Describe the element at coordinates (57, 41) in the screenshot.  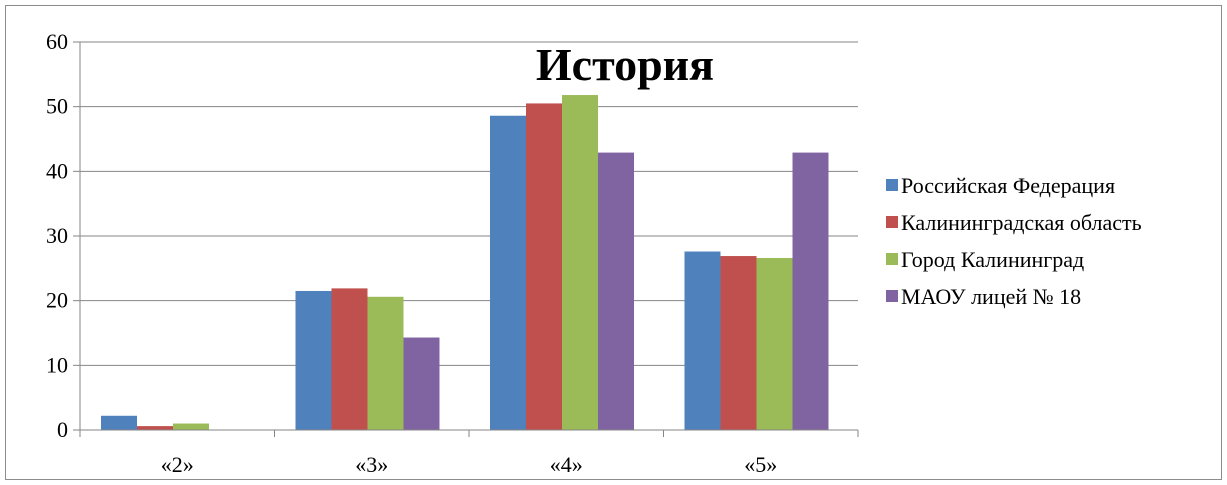
I see `y-tick-label: 60` at that location.